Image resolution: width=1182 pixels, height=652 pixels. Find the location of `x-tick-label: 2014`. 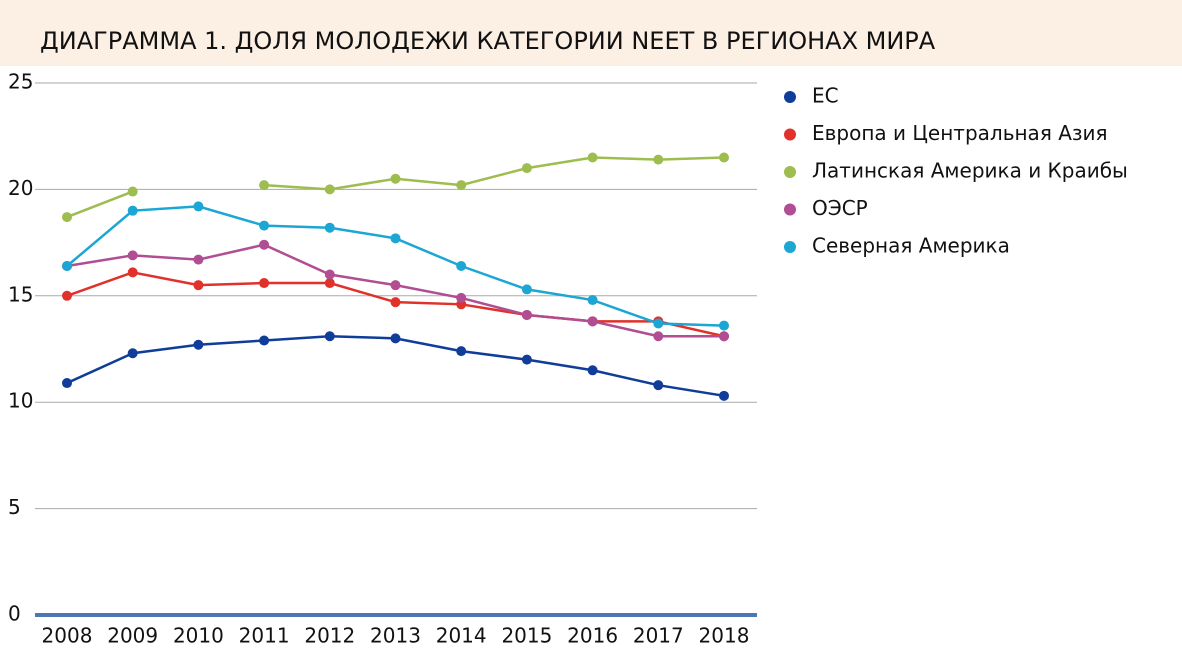

x-tick-label: 2014 is located at coordinates (461, 636).